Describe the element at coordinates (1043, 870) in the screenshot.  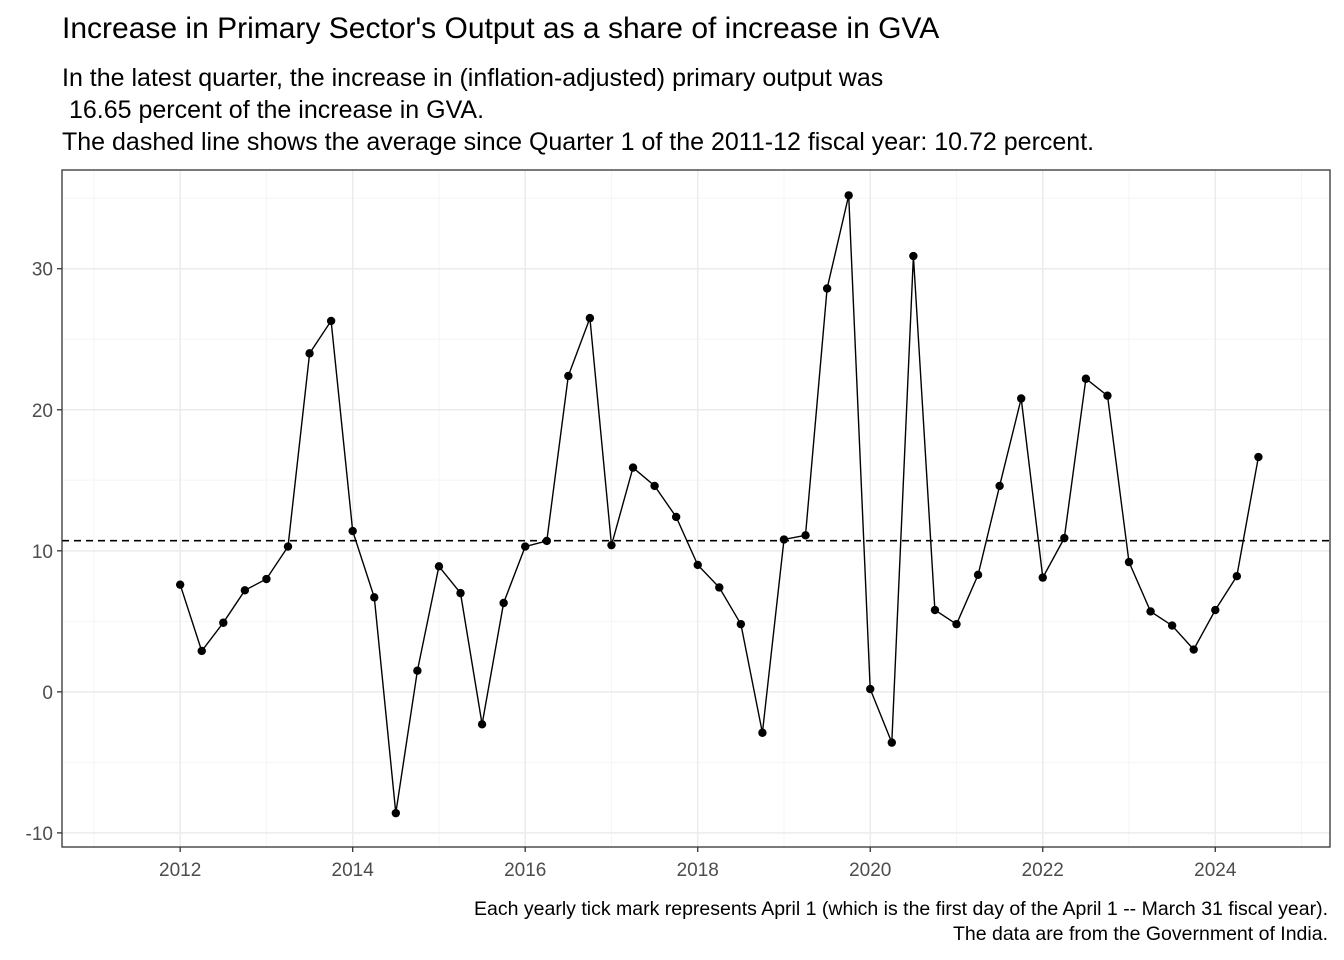
I see `x-tick-label: 2022` at that location.